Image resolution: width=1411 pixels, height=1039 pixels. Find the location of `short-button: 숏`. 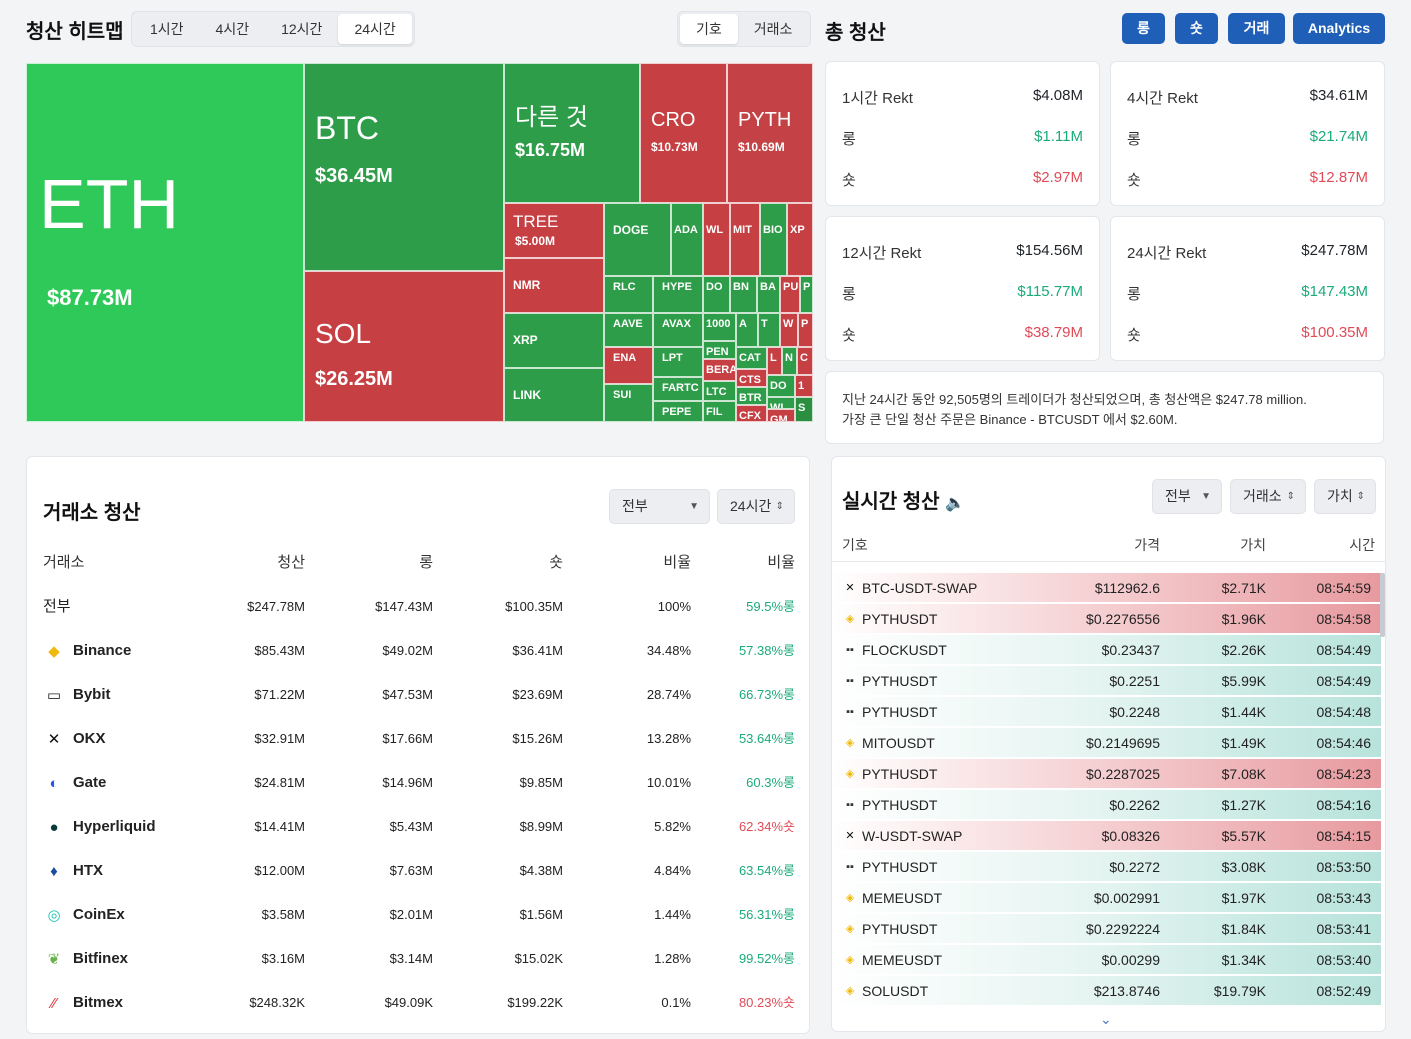

short-button: 숏 is located at coordinates (1196, 28).